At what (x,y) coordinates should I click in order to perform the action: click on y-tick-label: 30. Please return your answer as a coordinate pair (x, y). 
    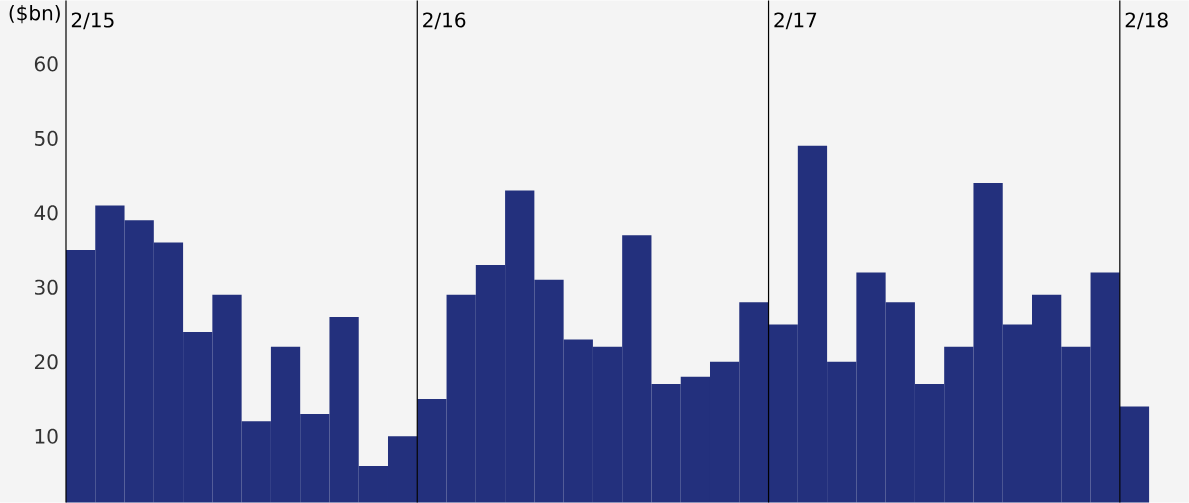
    Looking at the image, I should click on (46, 287).